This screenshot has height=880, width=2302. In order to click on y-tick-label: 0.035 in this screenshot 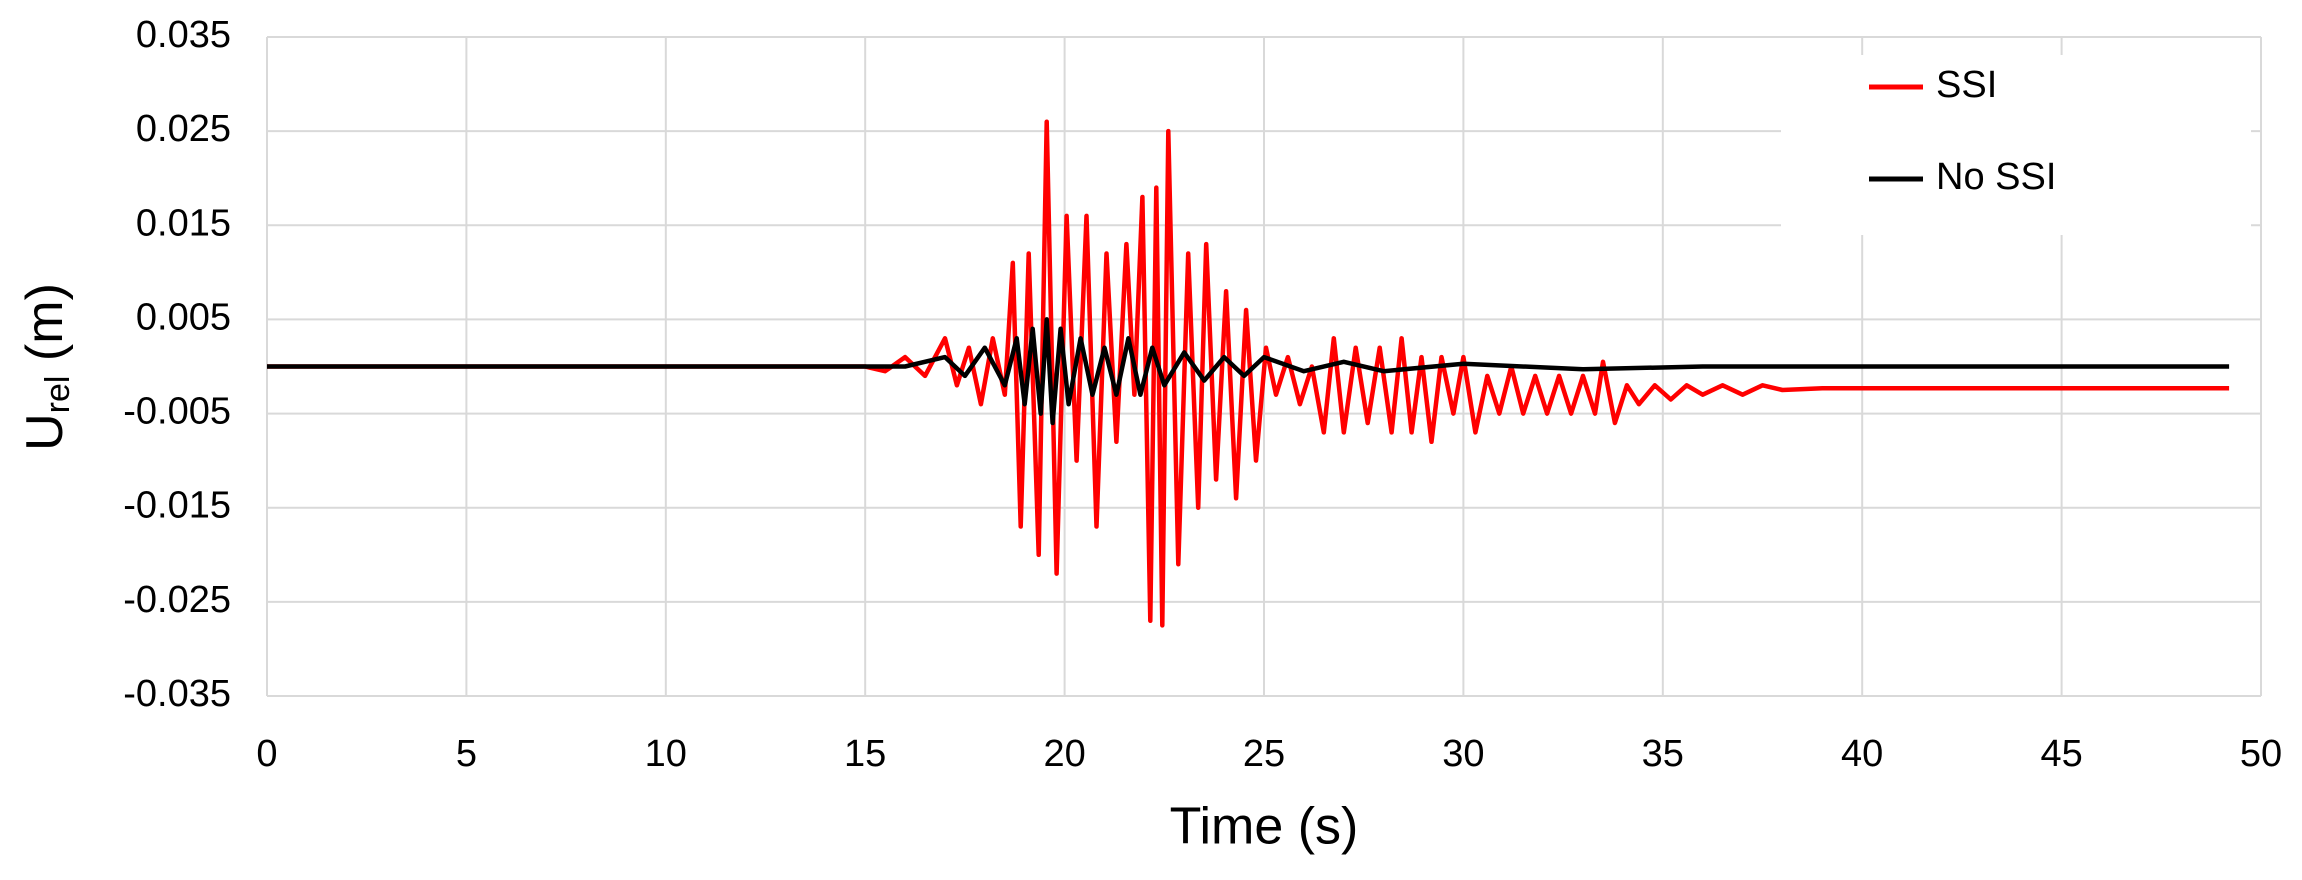, I will do `click(183, 35)`.